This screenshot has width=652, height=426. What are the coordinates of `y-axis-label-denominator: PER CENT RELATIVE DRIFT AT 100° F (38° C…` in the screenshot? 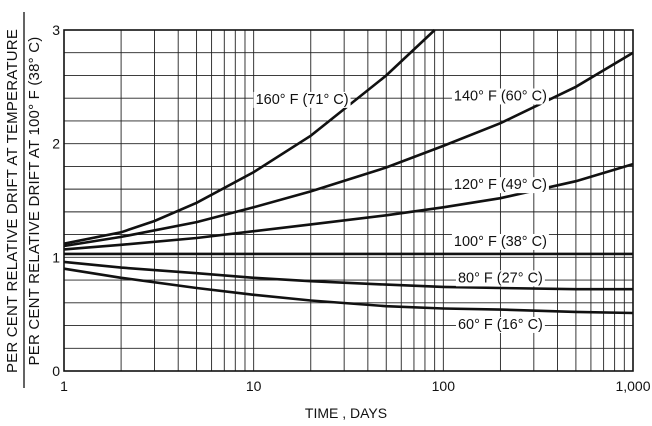 It's located at (34, 201).